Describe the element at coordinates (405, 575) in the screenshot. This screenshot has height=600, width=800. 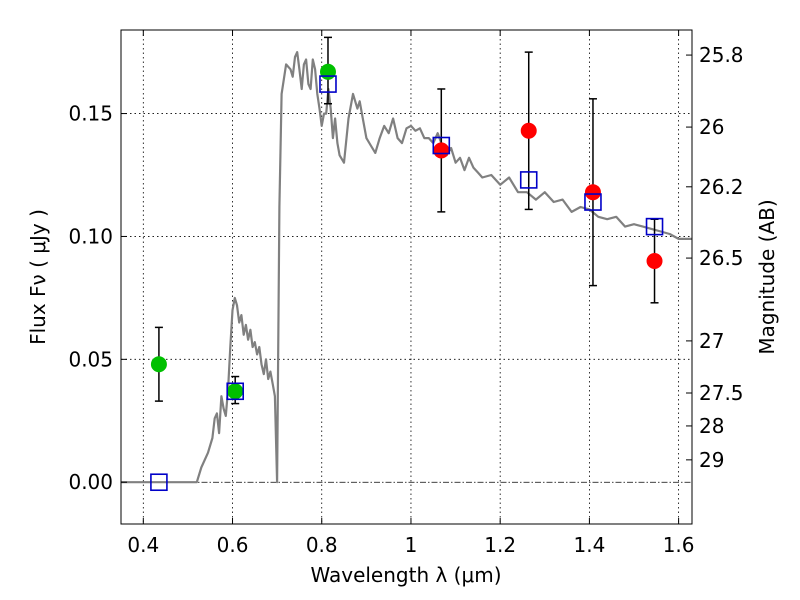
I see `x-axis-label: Wavelength λ (μm)` at that location.